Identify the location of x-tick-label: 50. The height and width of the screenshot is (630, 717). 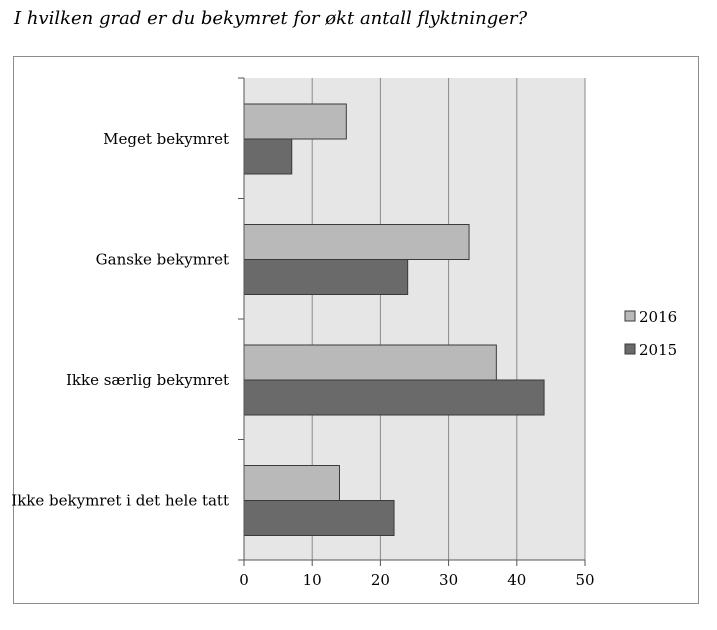
(584, 580).